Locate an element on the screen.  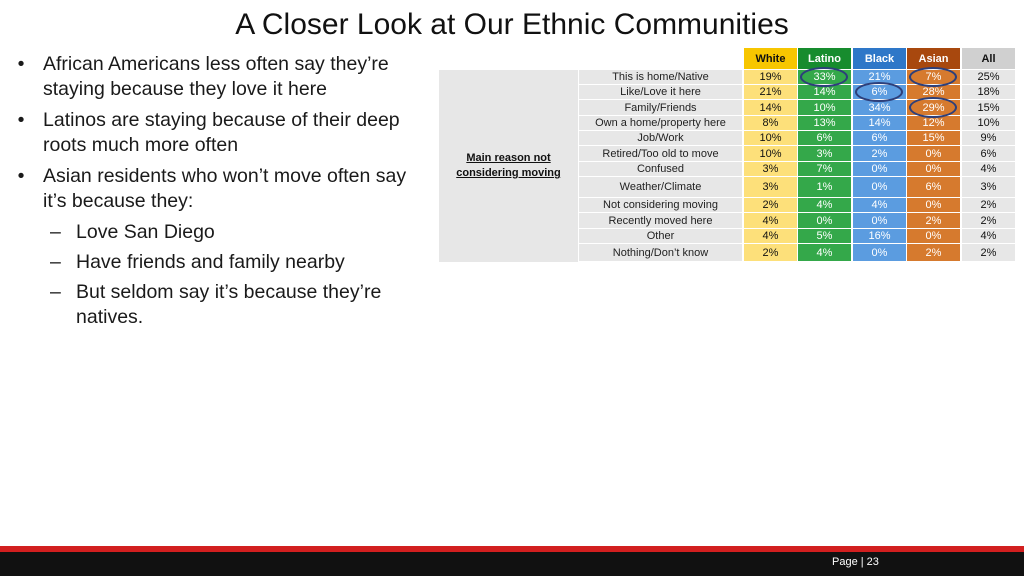
table-cell: 18% is located at coordinates (988, 92).